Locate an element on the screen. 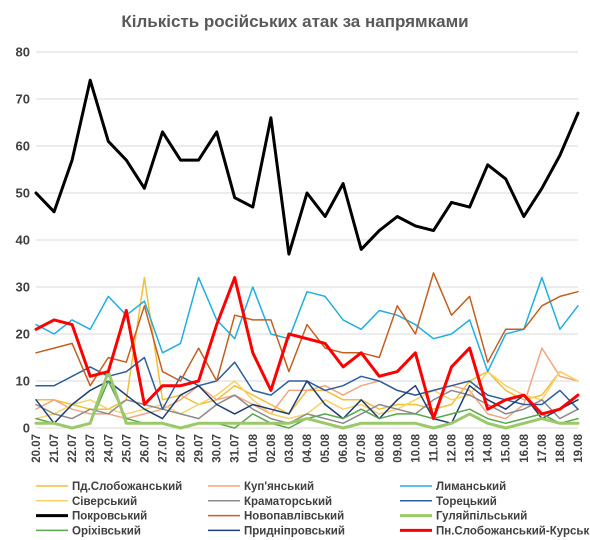 This screenshot has height=540, width=590. legend-item: Куп'янський is located at coordinates (261, 487).